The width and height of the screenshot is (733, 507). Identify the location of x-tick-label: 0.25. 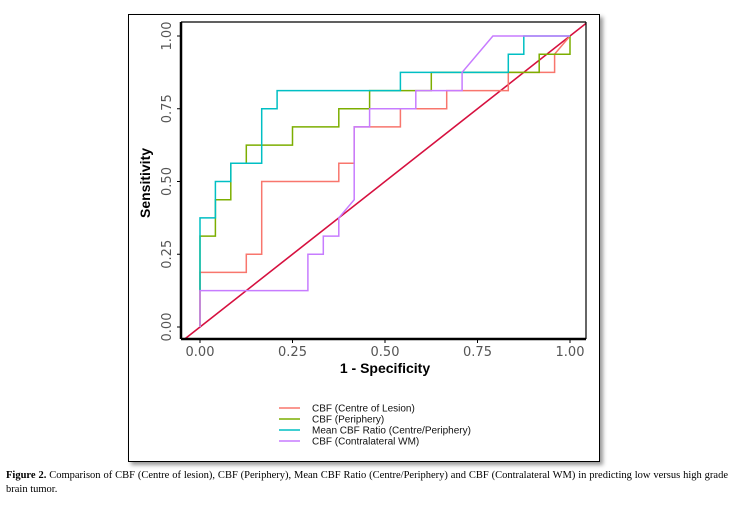
(292, 352).